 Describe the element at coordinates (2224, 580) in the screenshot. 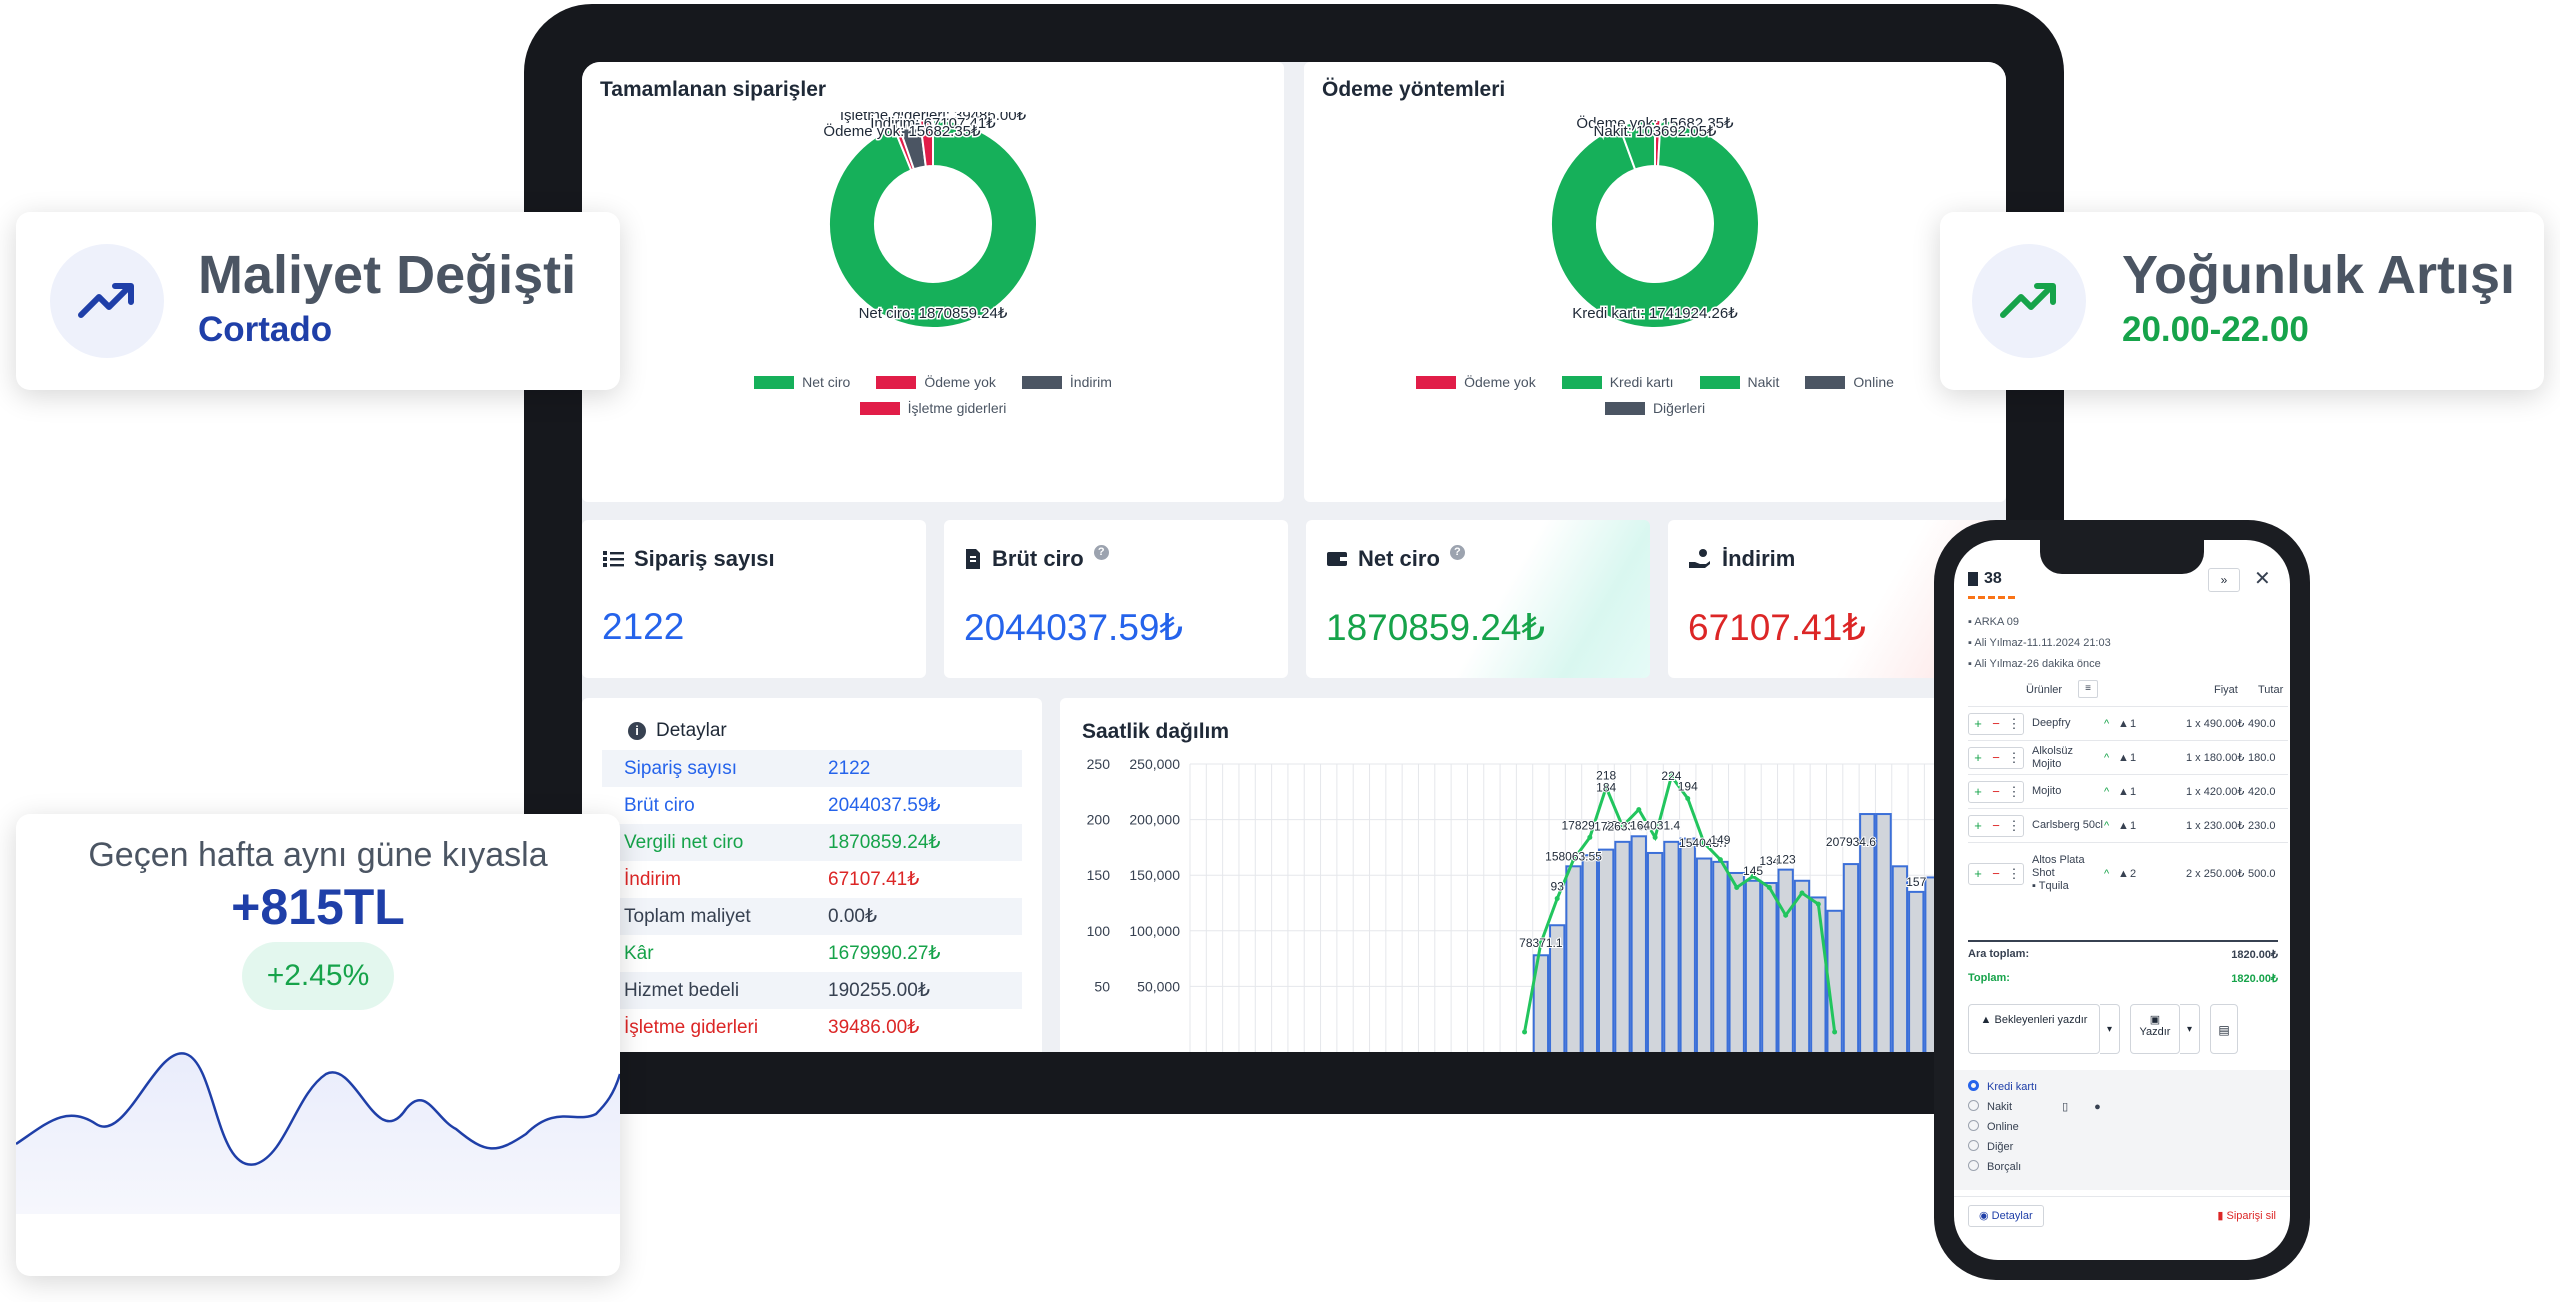

I see `collapse-button: »` at that location.